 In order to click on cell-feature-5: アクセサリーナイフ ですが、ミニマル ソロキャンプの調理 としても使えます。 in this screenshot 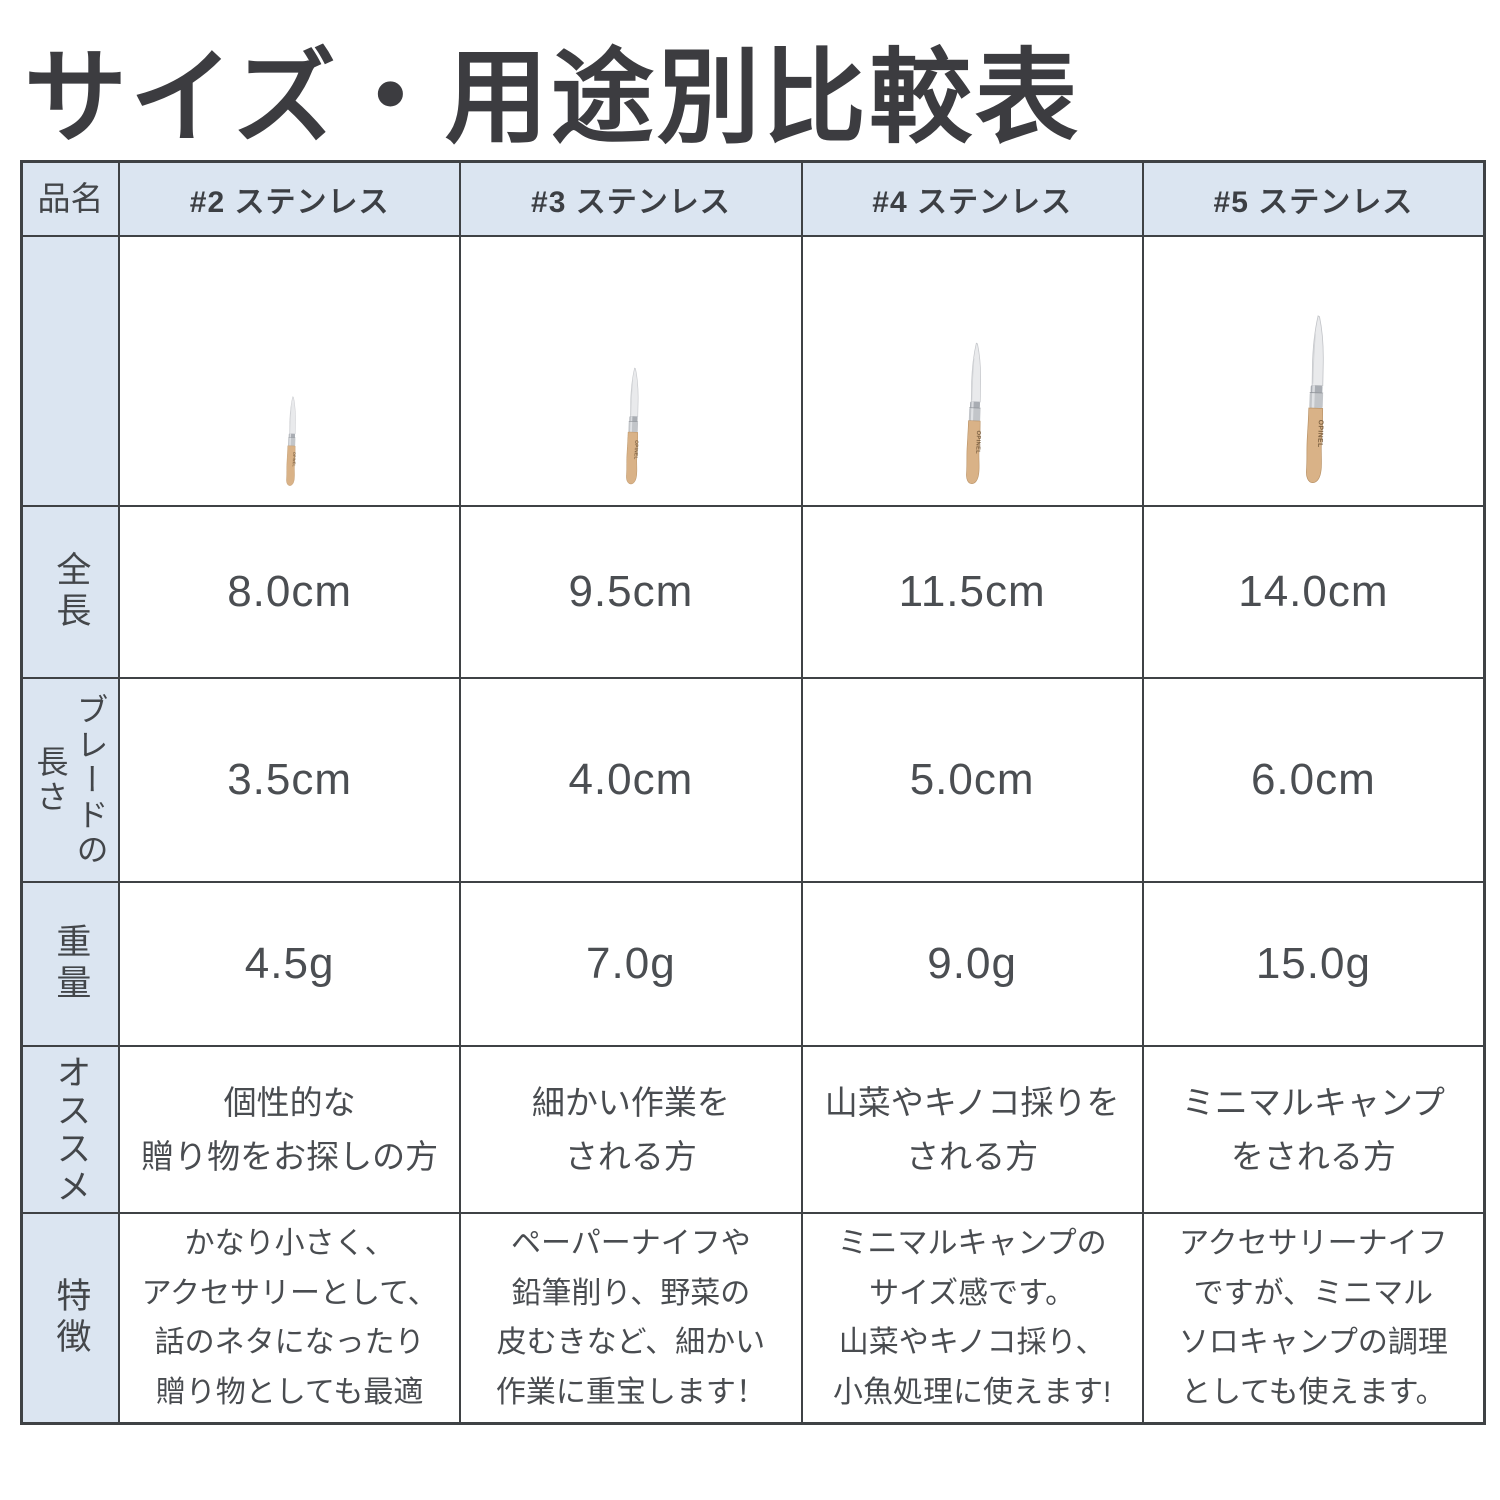, I will do `click(1313, 1318)`.